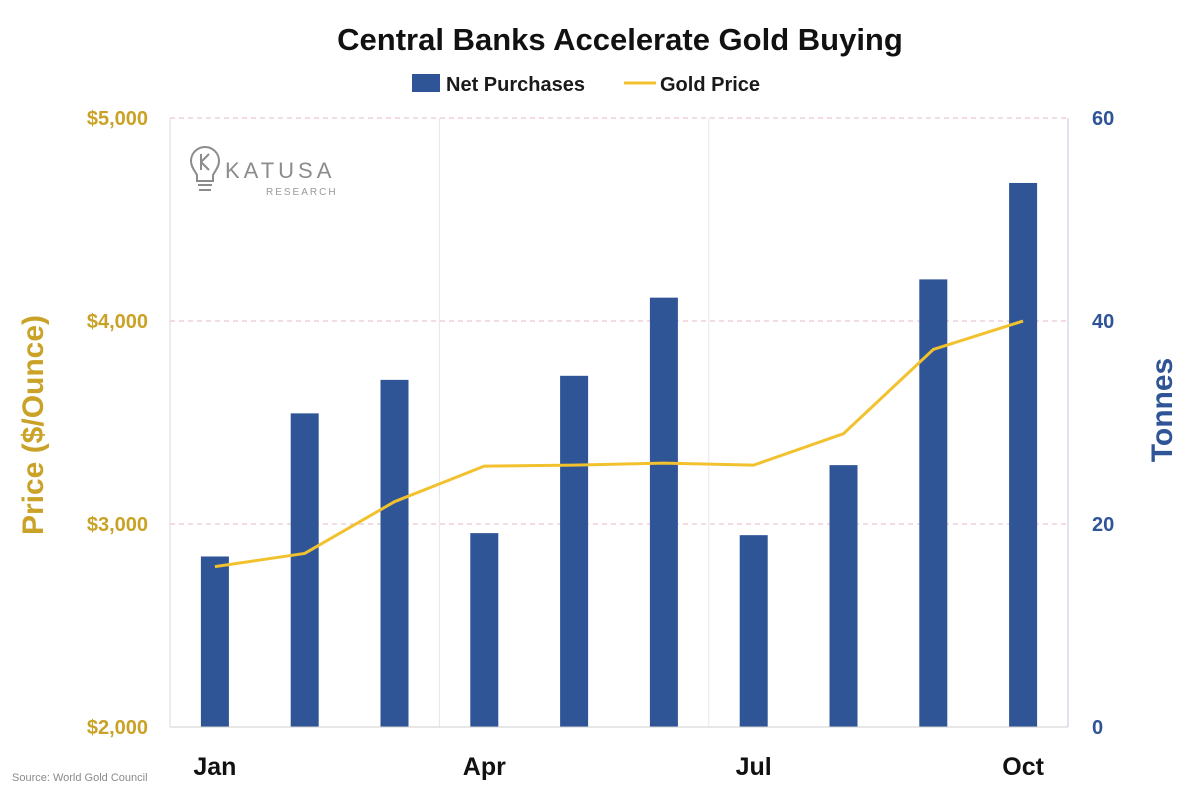  Describe the element at coordinates (618, 767) in the screenshot. I see `x-ticks: Jan Apr Jul Oct` at that location.